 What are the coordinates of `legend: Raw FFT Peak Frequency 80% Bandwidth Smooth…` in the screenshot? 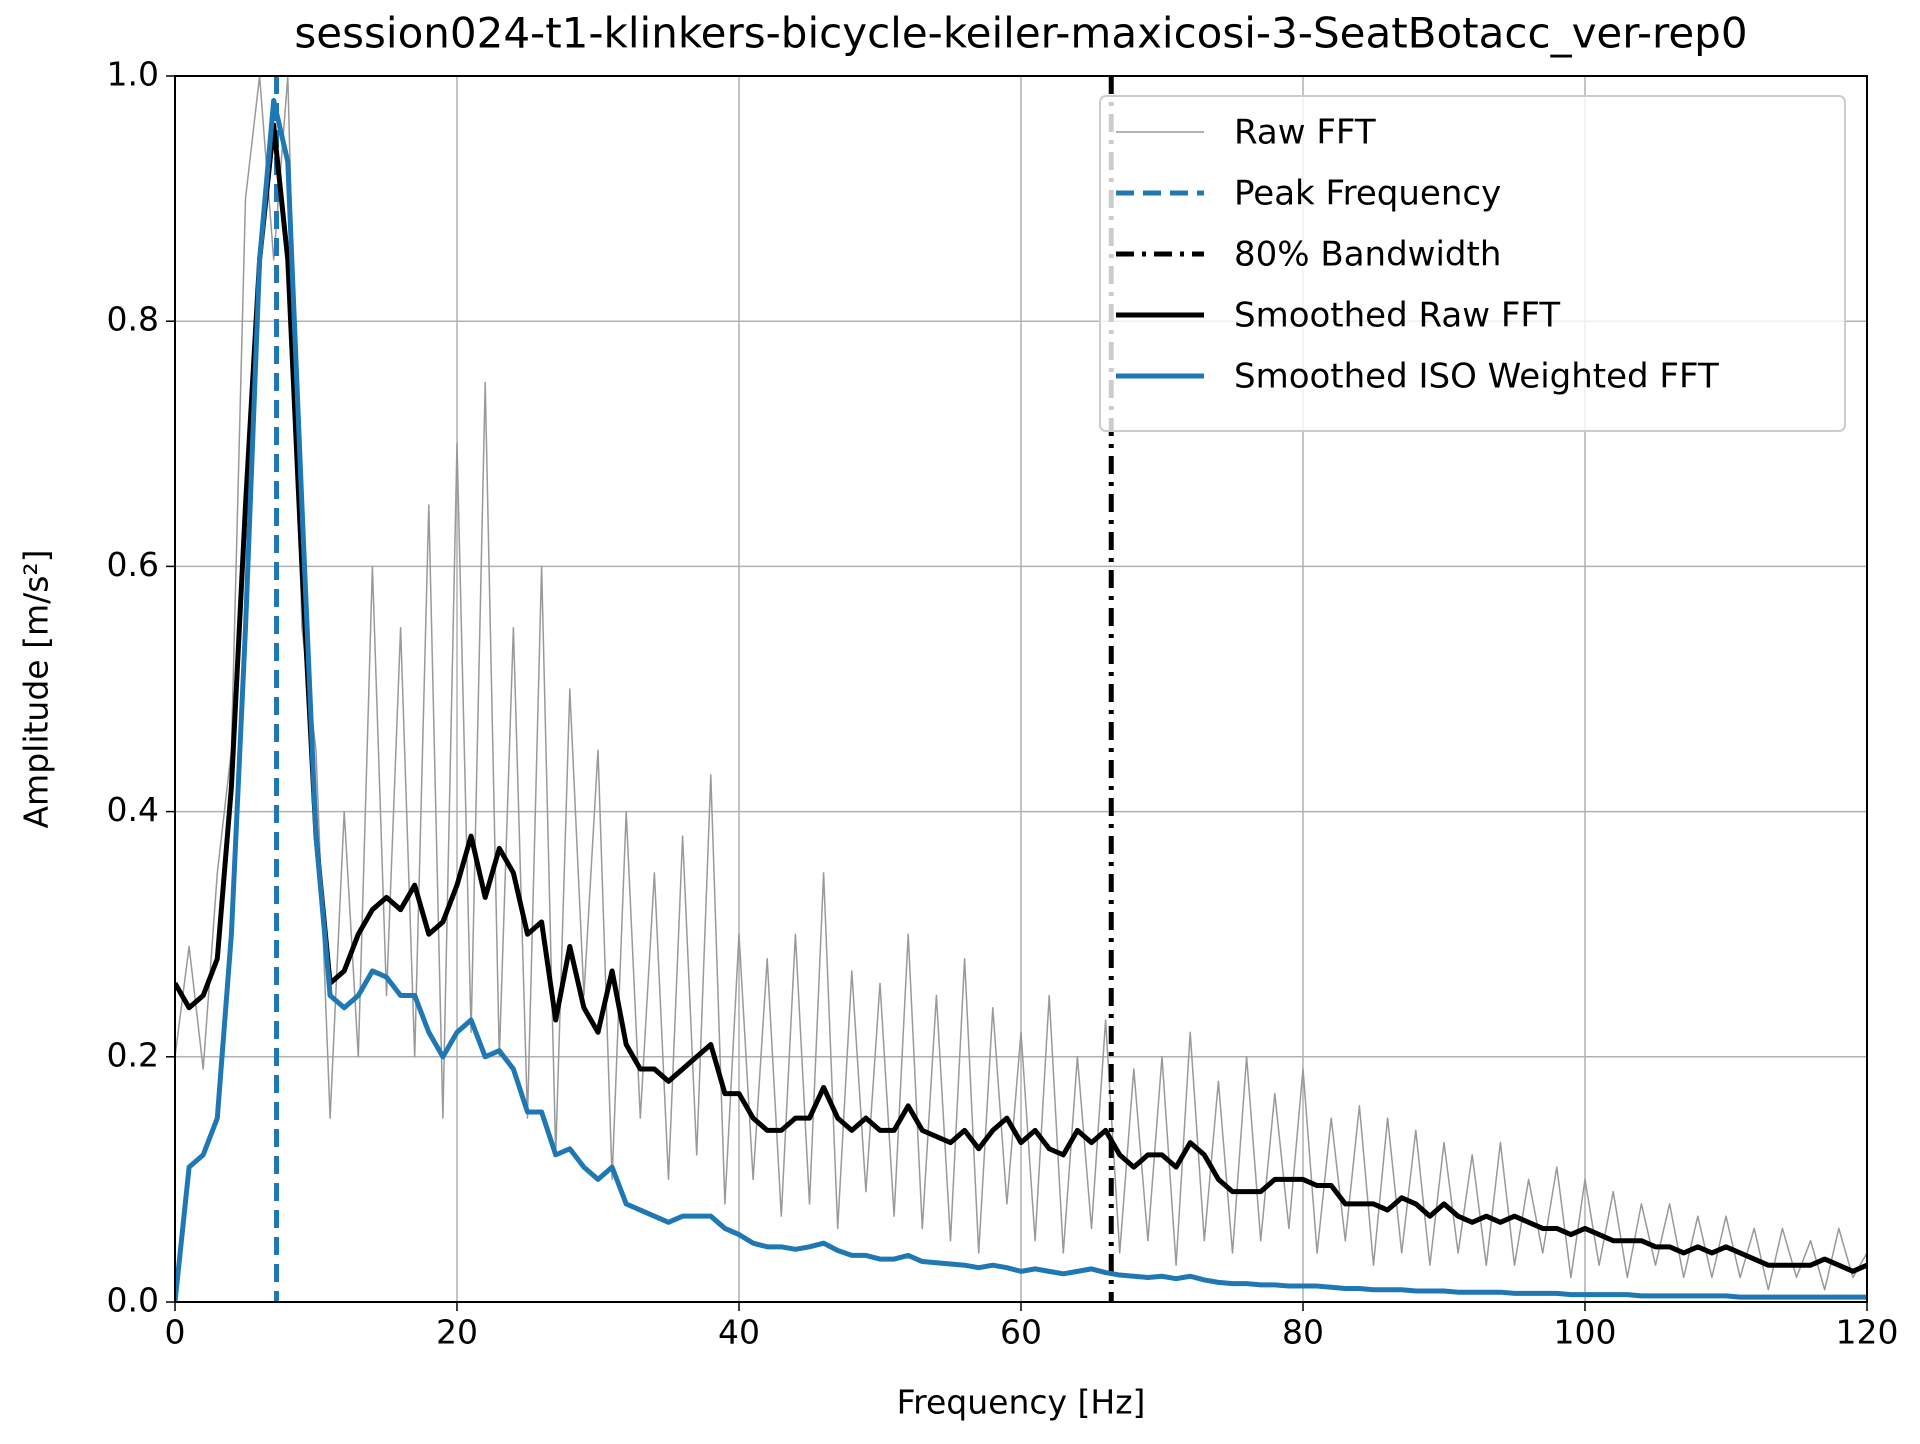 It's located at (1472, 263).